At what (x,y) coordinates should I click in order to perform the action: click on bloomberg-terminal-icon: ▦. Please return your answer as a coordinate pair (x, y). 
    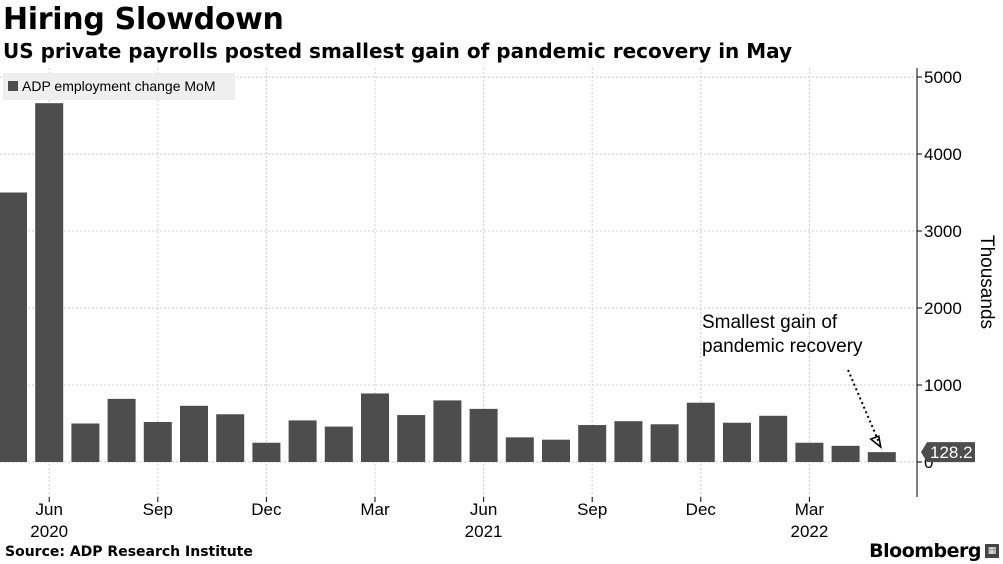
    Looking at the image, I should click on (992, 551).